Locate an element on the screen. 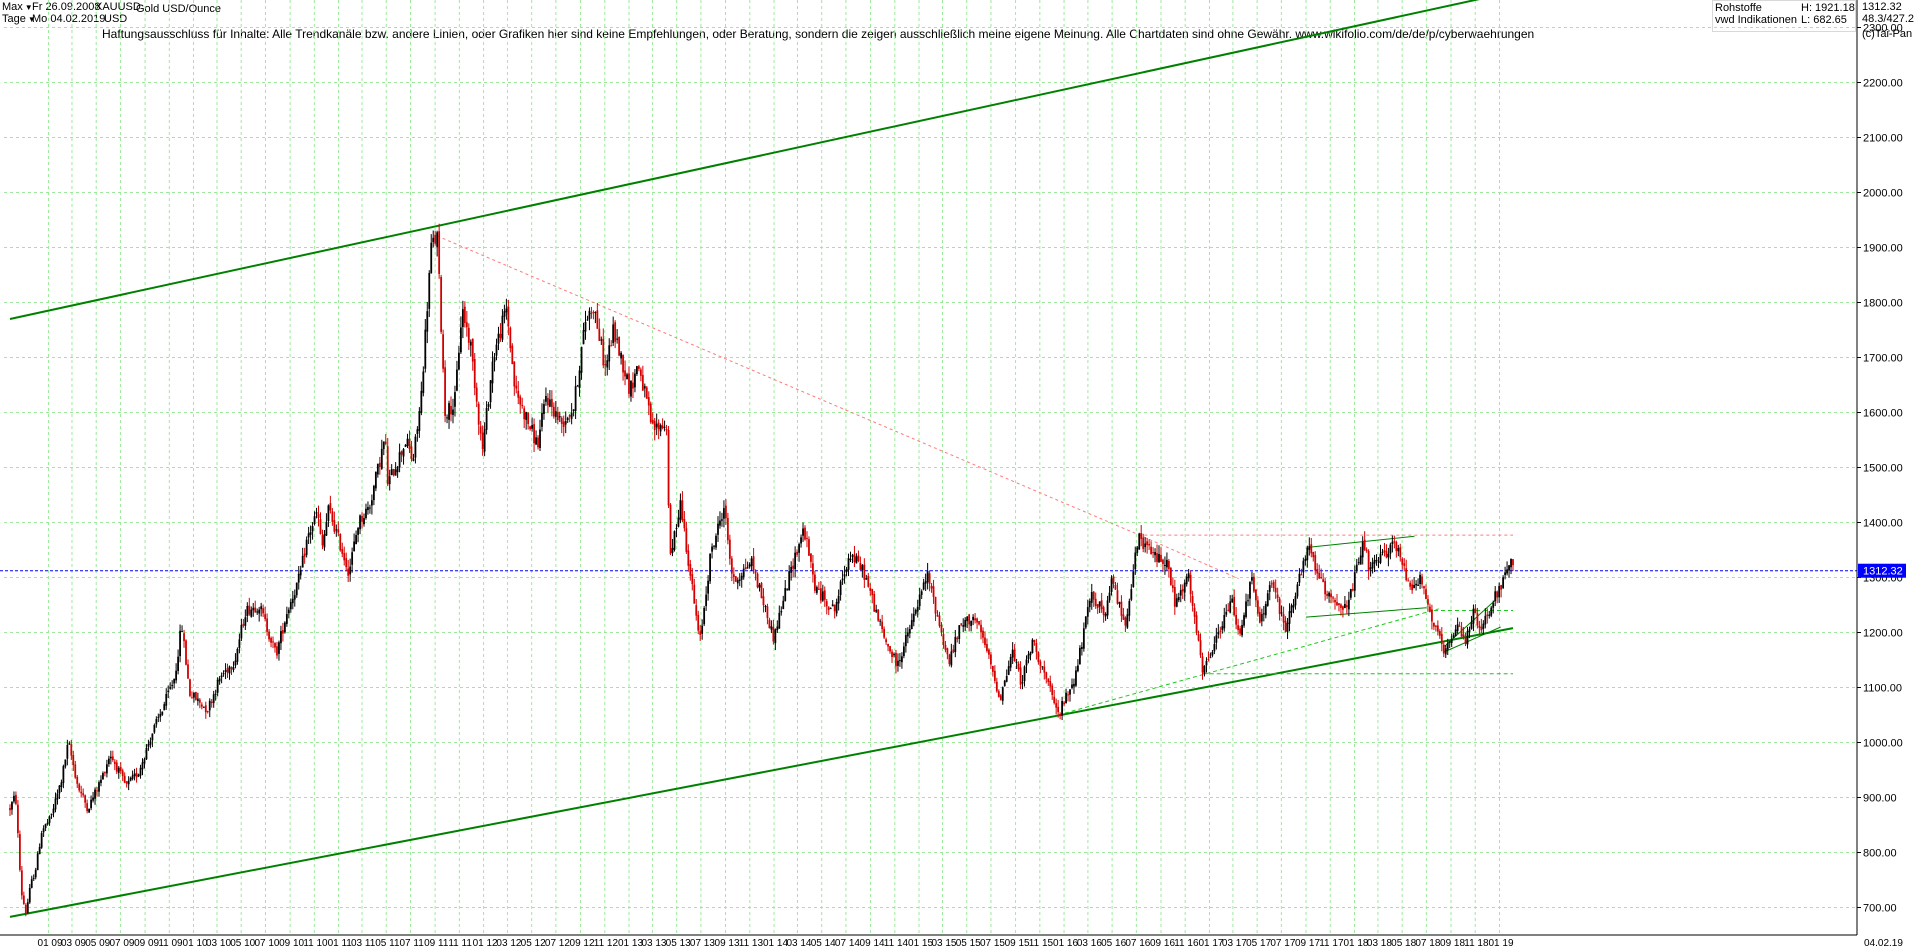  range-dropdown: Max ▼ is located at coordinates (17, 7).